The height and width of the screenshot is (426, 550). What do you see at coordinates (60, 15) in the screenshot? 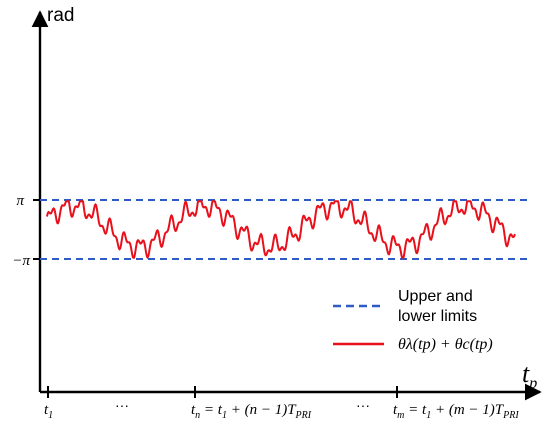
I see `y-axis-label: rad` at bounding box center [60, 15].